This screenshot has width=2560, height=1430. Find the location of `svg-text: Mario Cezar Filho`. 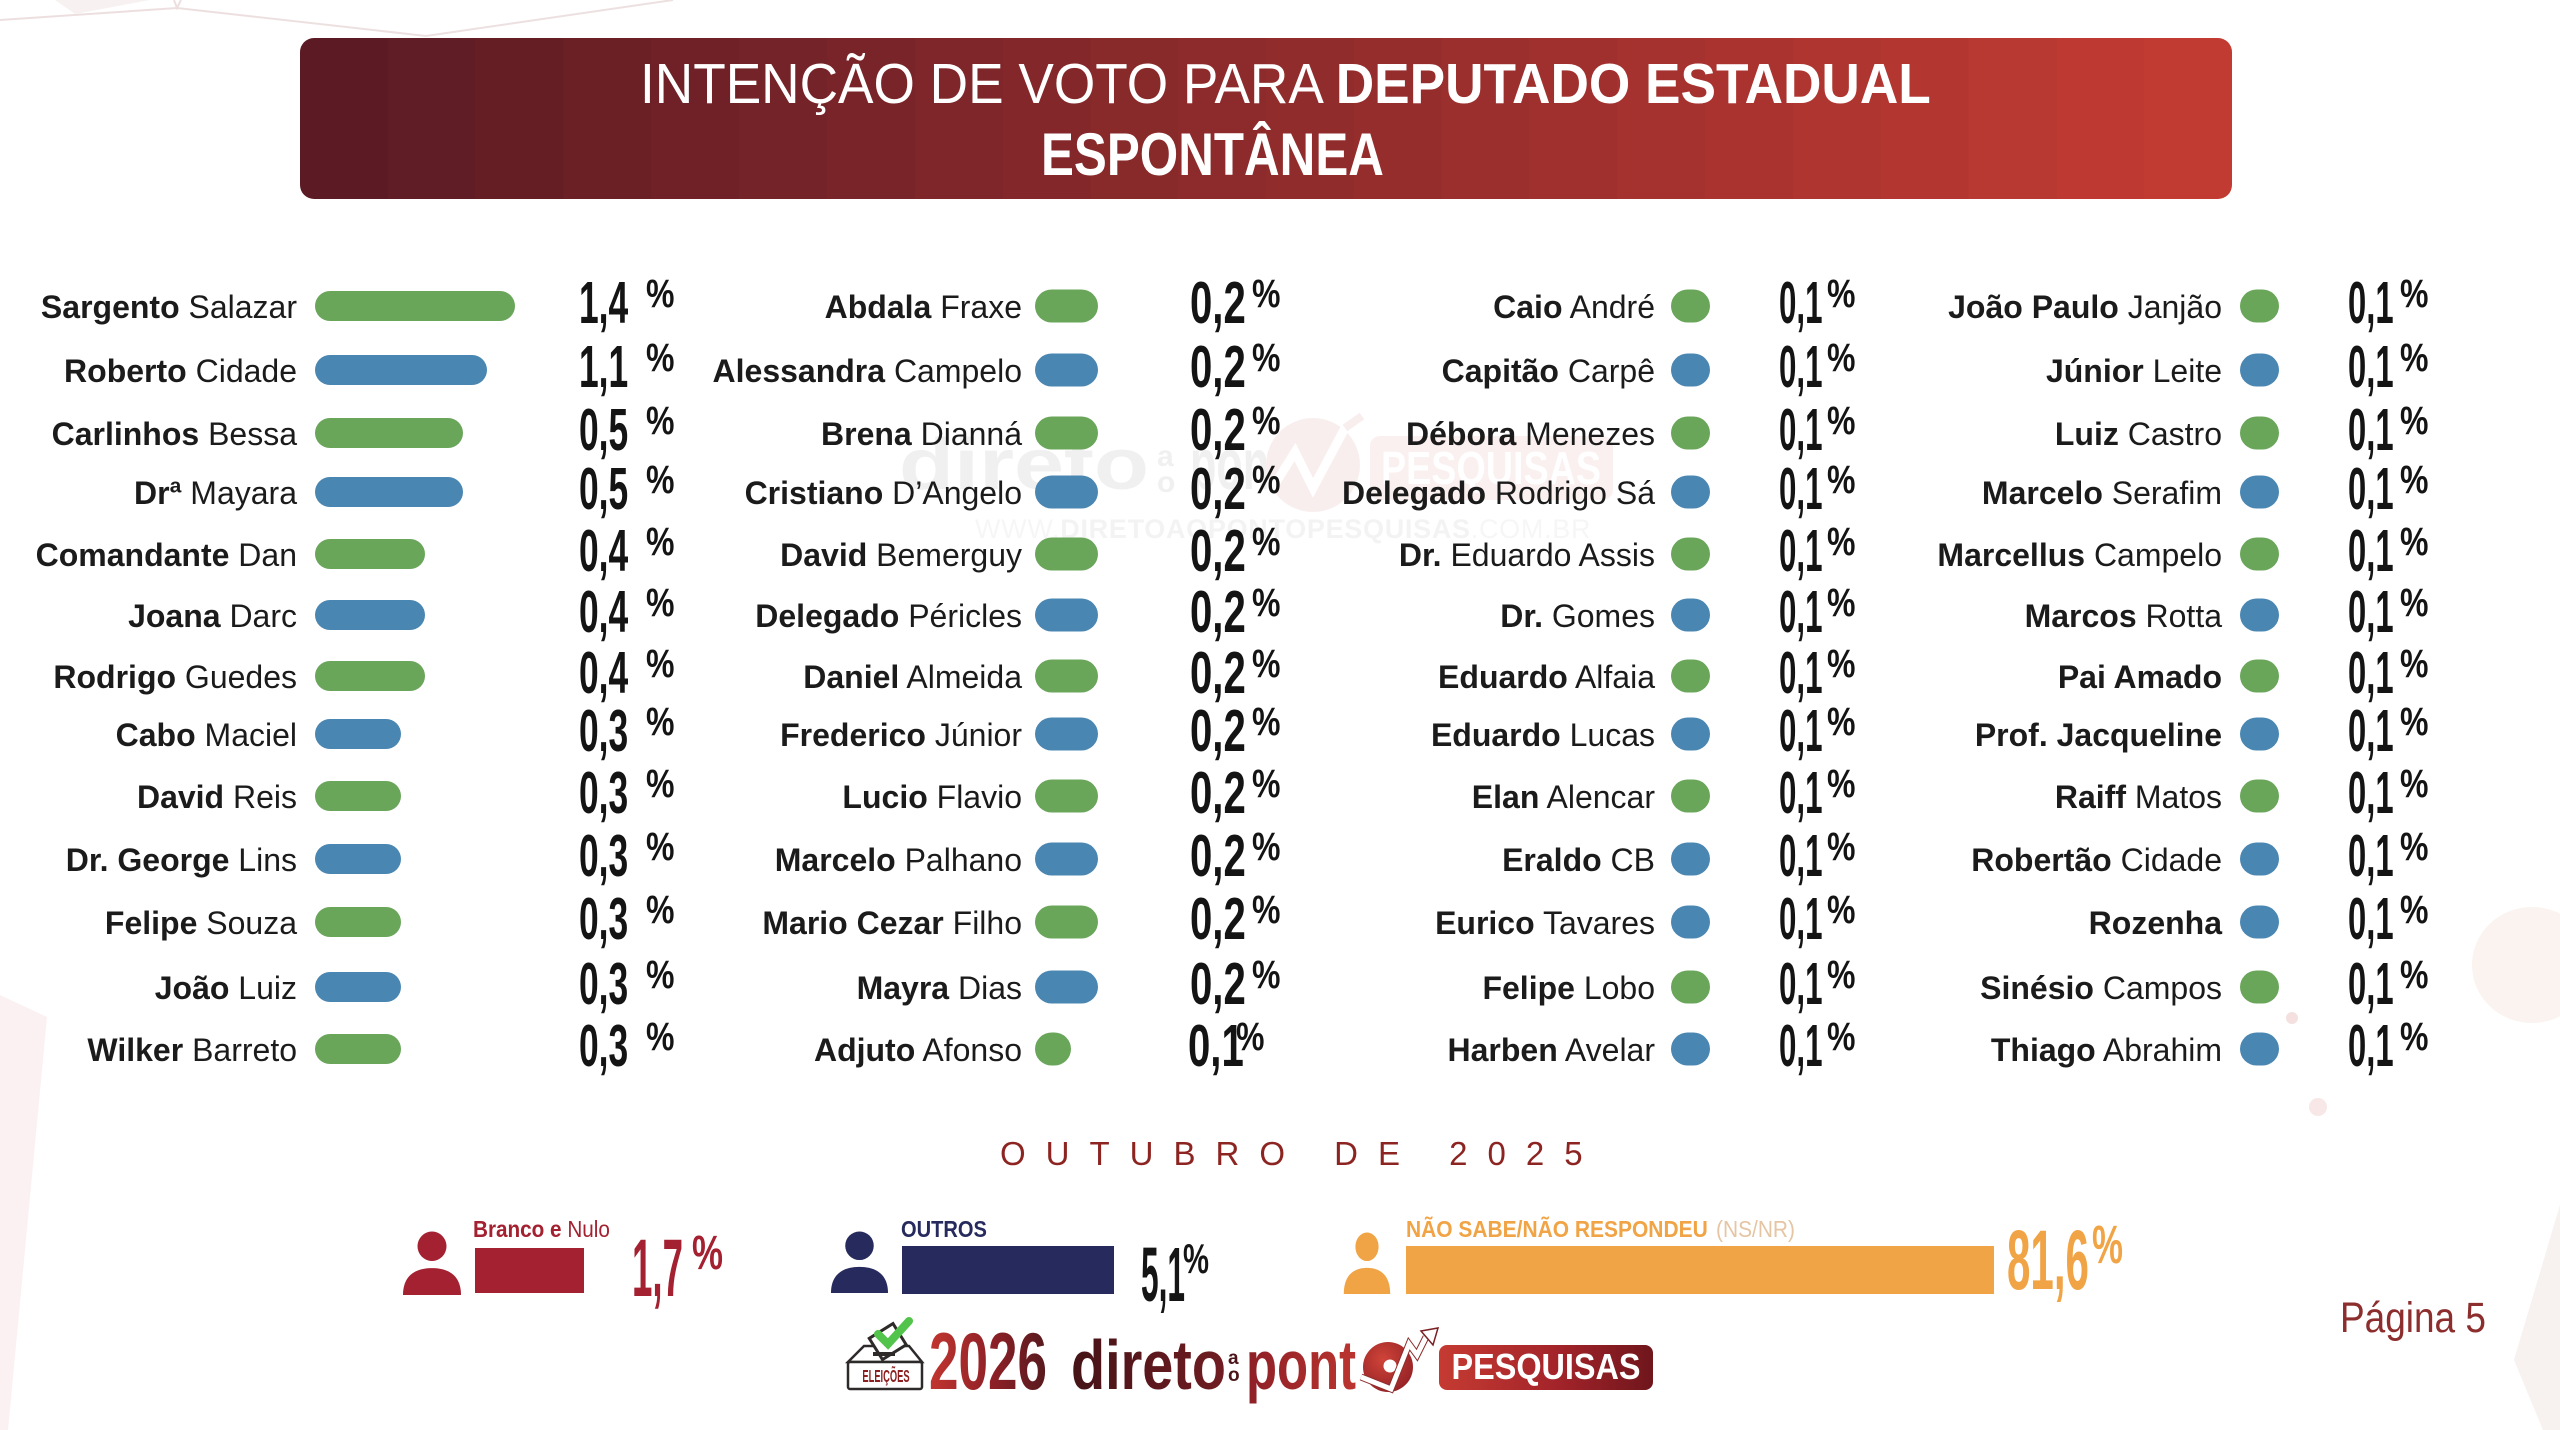

svg-text: Mario Cezar Filho is located at coordinates (892, 923).